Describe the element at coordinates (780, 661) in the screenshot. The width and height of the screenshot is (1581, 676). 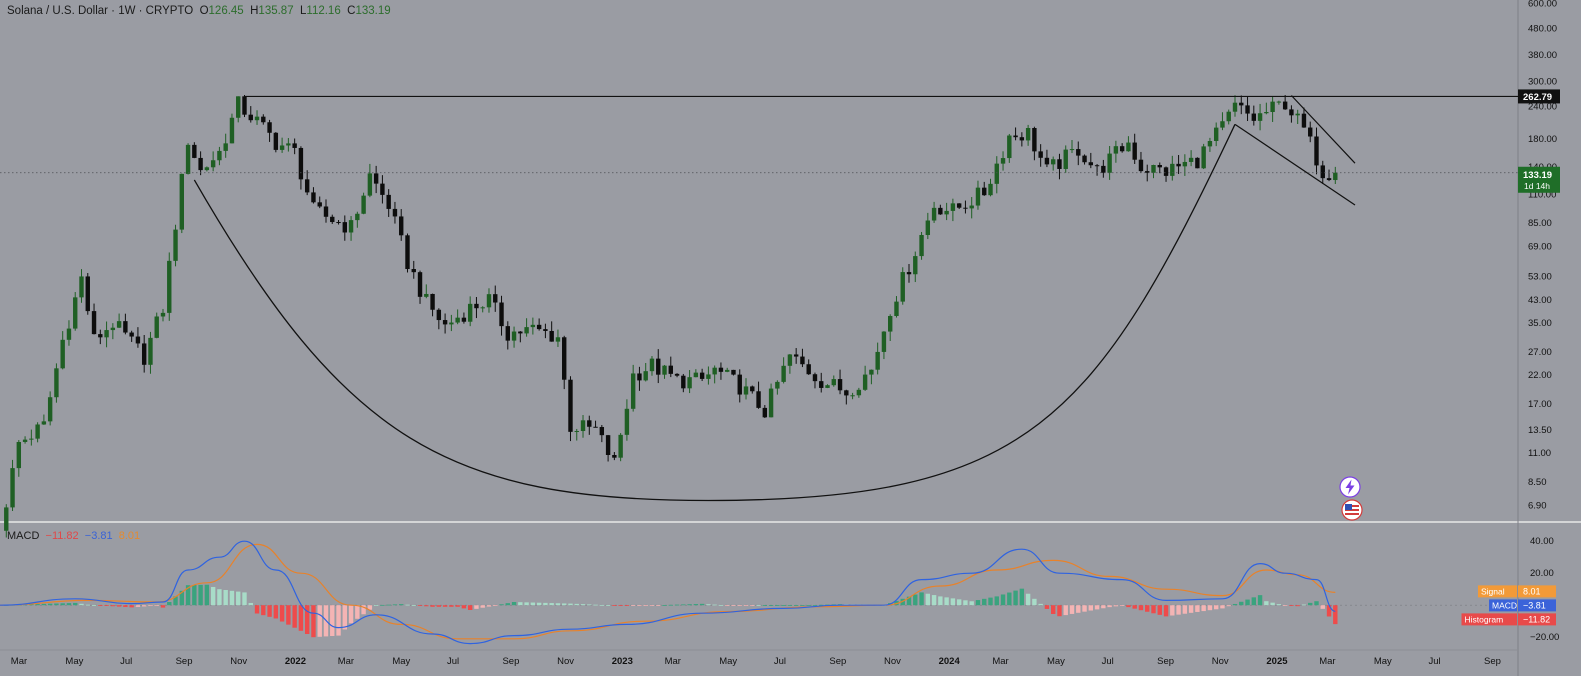
I see `time-axis-label: Jul` at that location.